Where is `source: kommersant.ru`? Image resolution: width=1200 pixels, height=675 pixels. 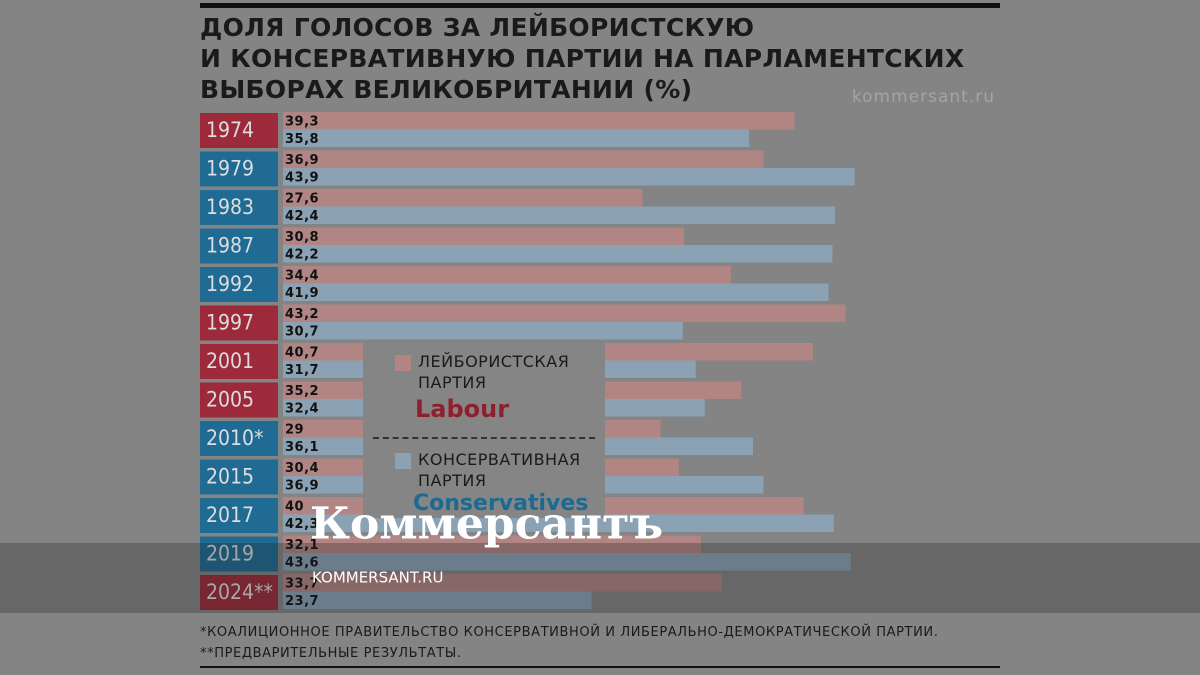
source: kommersant.ru is located at coordinates (923, 97).